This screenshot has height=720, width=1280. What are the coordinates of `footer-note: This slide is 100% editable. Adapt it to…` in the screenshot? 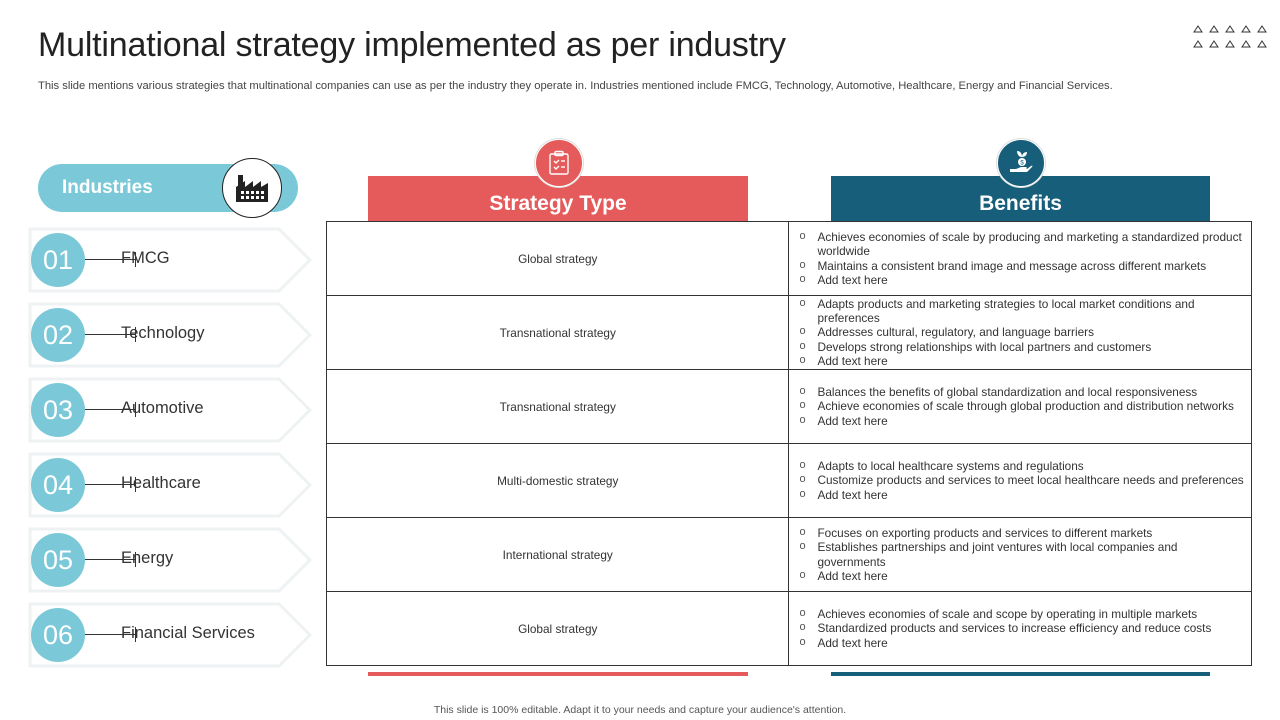 It's located at (640, 710).